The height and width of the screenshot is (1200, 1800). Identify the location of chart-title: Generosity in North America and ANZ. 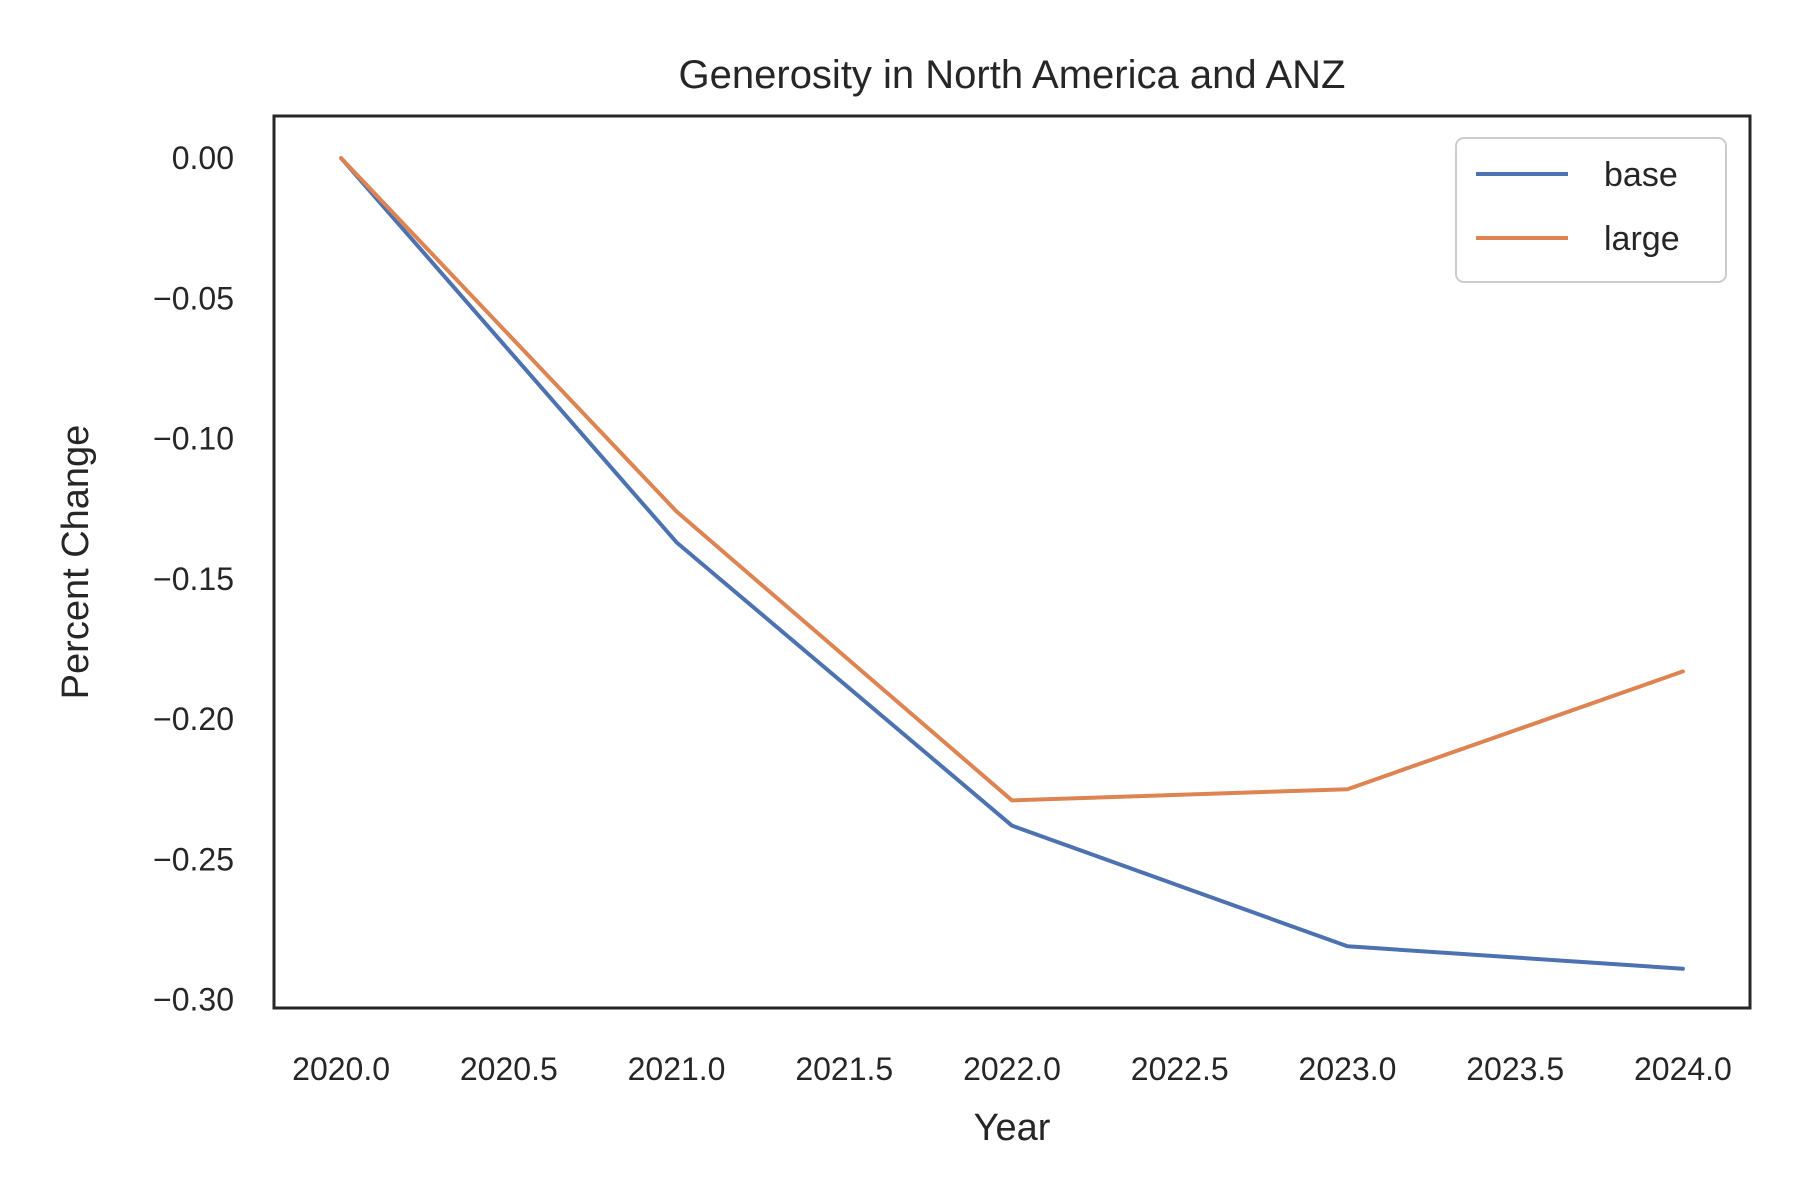
(1012, 75).